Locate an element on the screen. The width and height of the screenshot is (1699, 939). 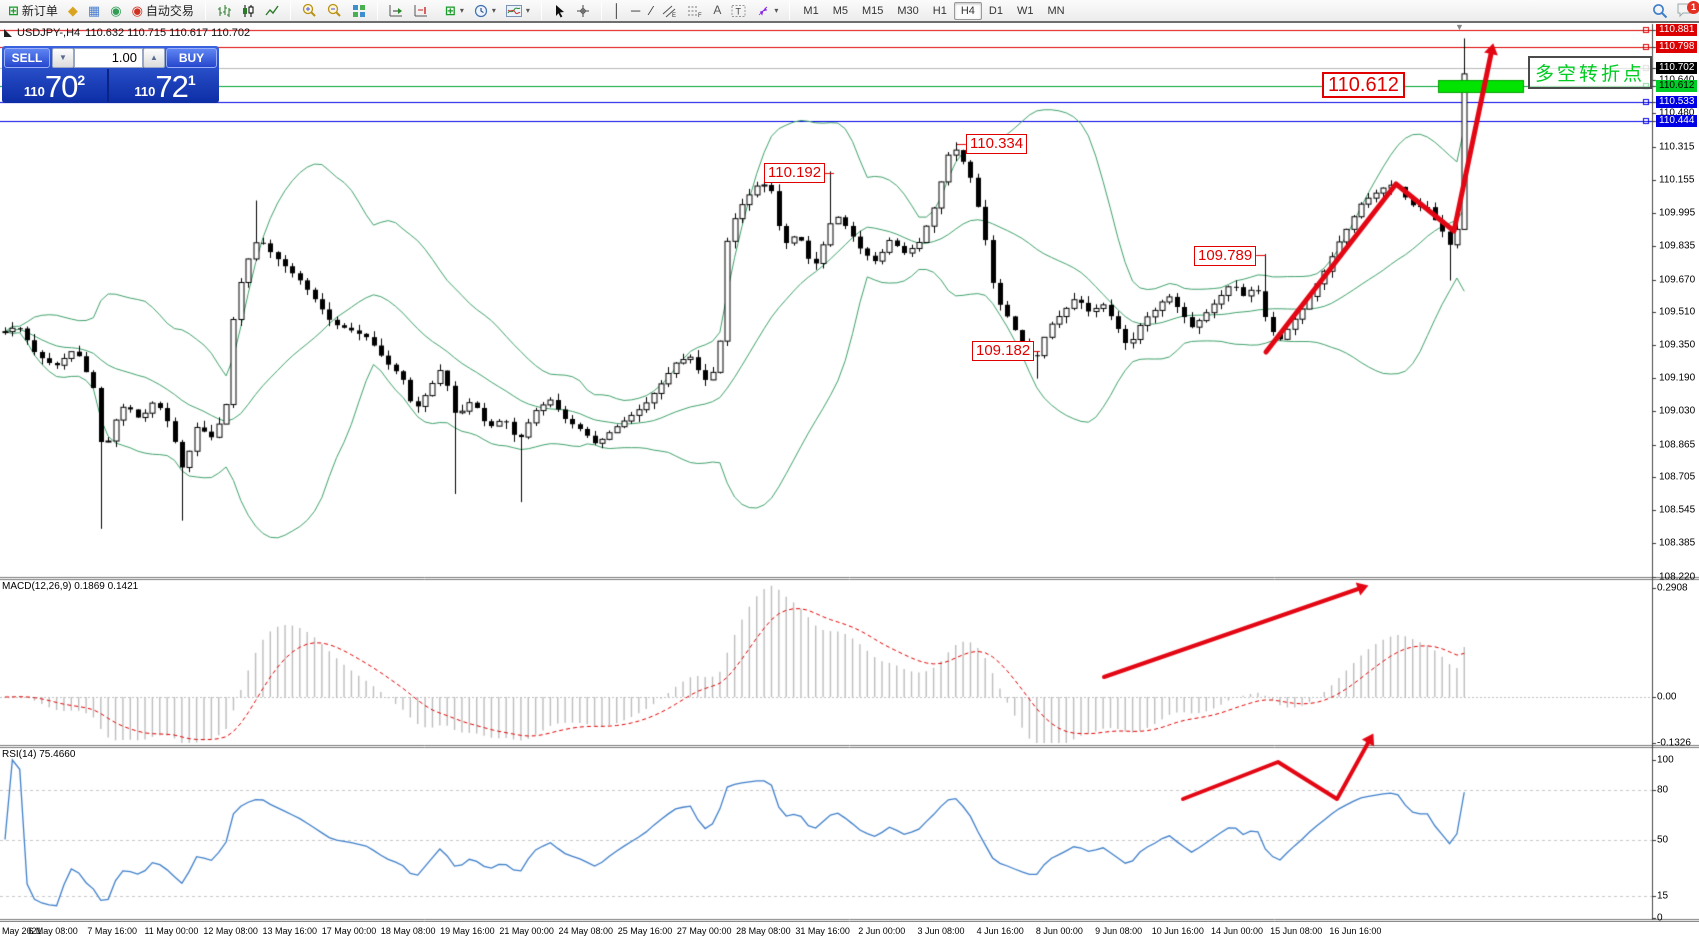
trendline-icon: ∕ is located at coordinates (651, 10).